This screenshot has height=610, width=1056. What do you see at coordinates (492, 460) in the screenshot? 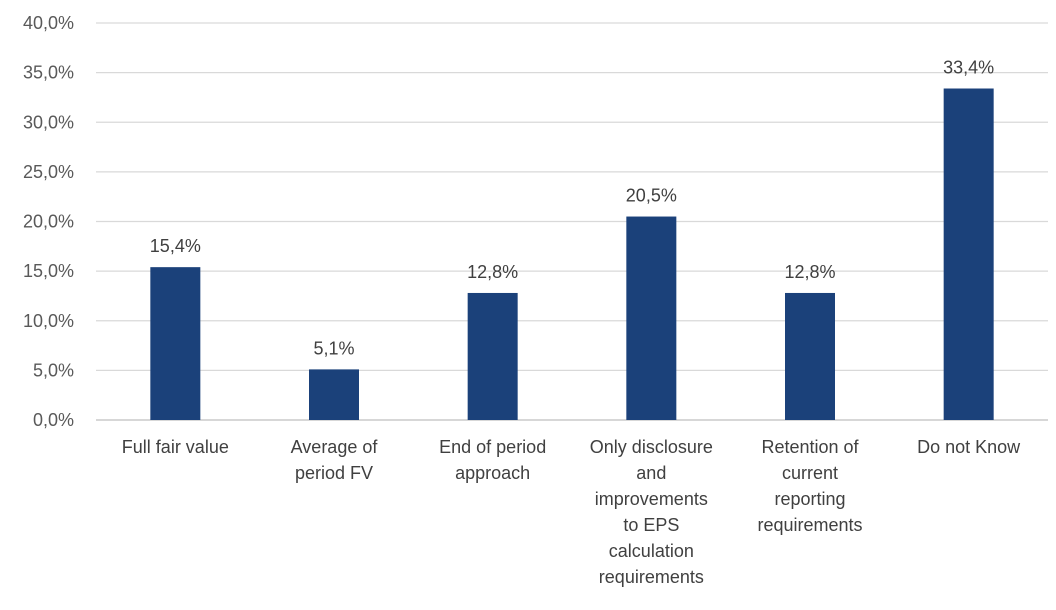
I see `x-category-label: End of period approach` at bounding box center [492, 460].